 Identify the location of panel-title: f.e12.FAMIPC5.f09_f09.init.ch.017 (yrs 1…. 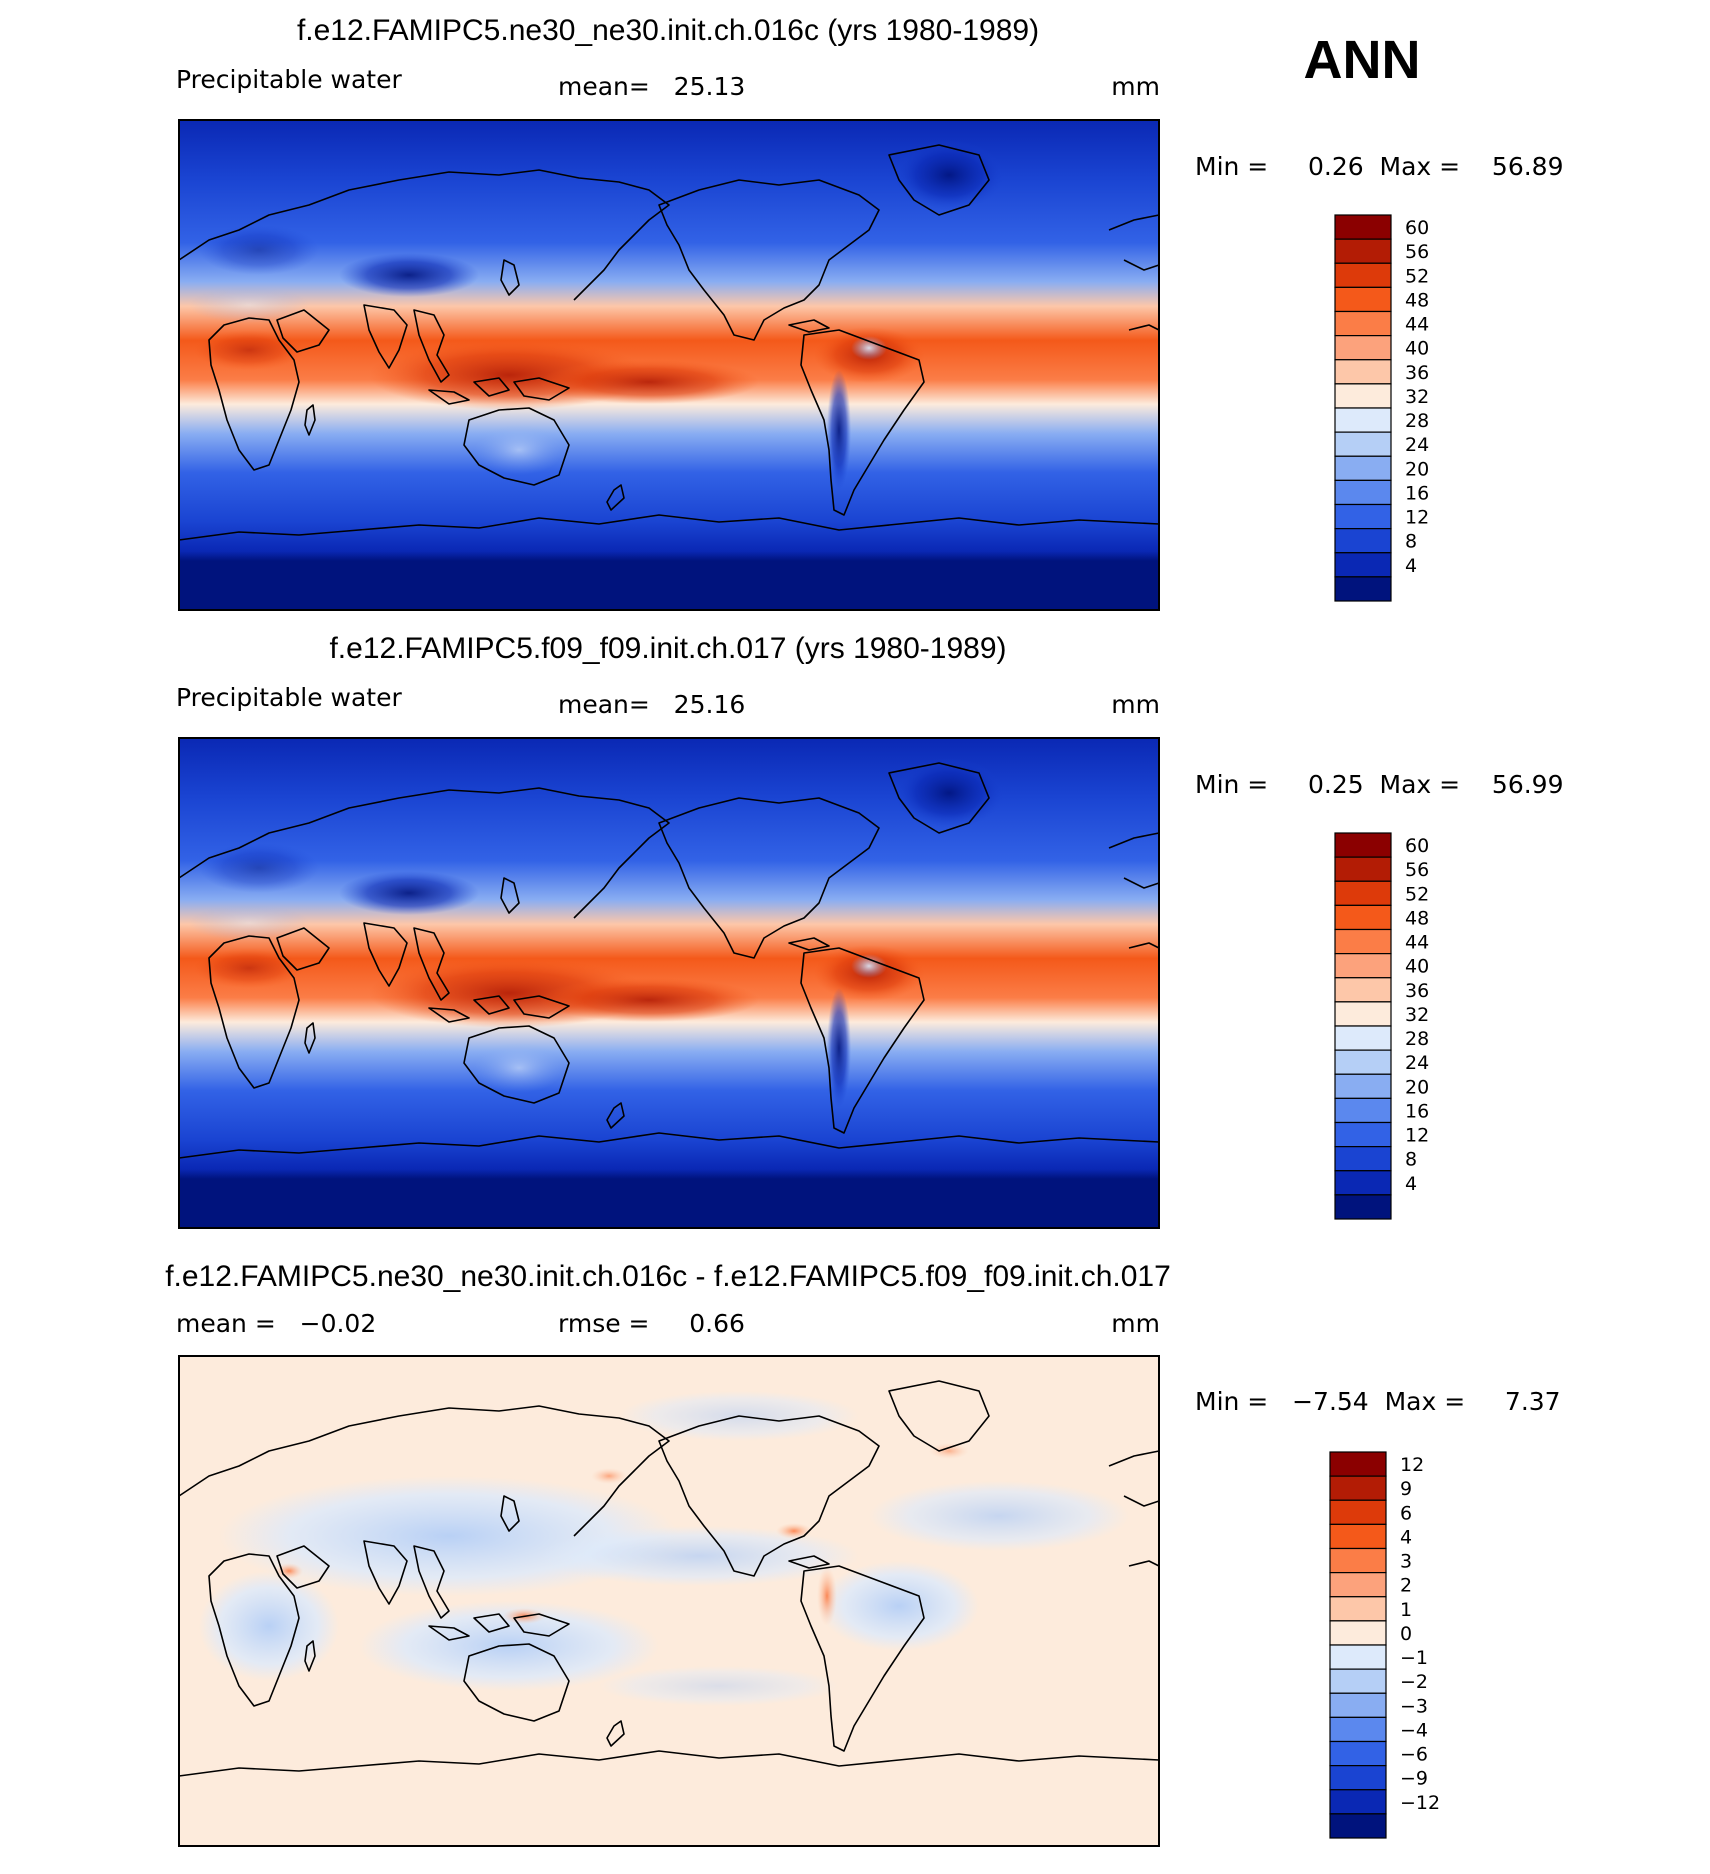
(667, 648).